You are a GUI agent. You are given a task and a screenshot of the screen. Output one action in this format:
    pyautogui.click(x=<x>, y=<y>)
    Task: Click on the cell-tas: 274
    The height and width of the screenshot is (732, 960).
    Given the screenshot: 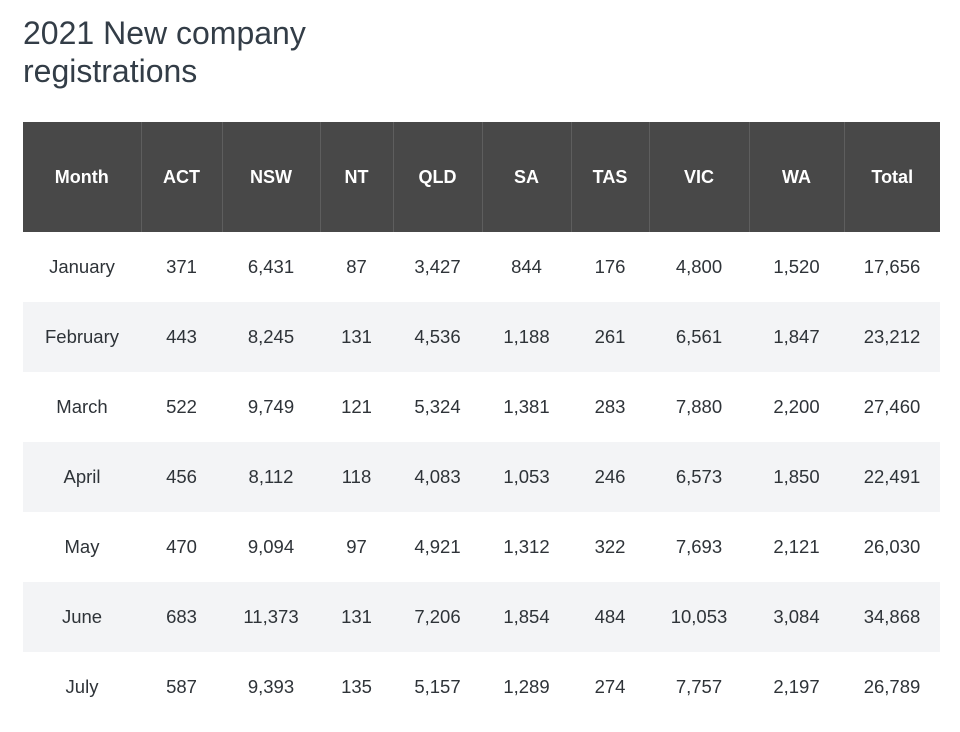 What is the action you would take?
    pyautogui.click(x=610, y=686)
    